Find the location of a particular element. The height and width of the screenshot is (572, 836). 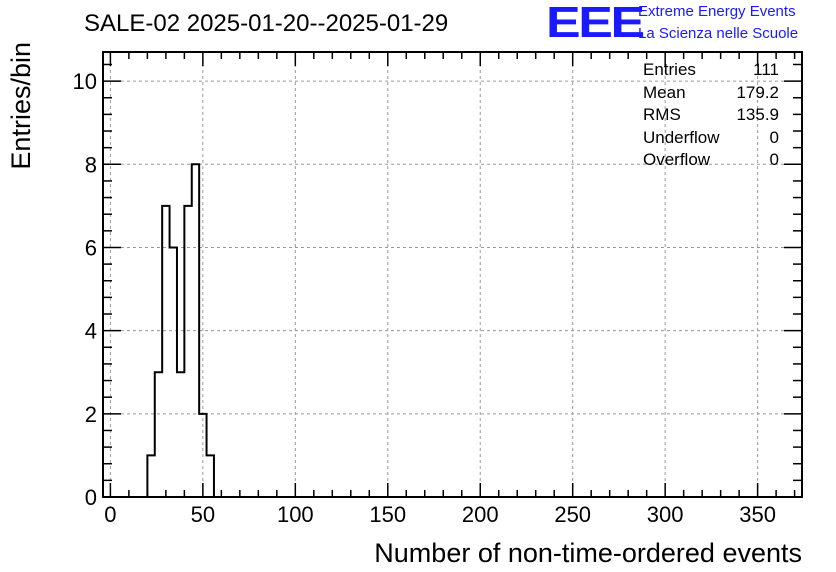

stat-row-entries: Entries 111 is located at coordinates (711, 71).